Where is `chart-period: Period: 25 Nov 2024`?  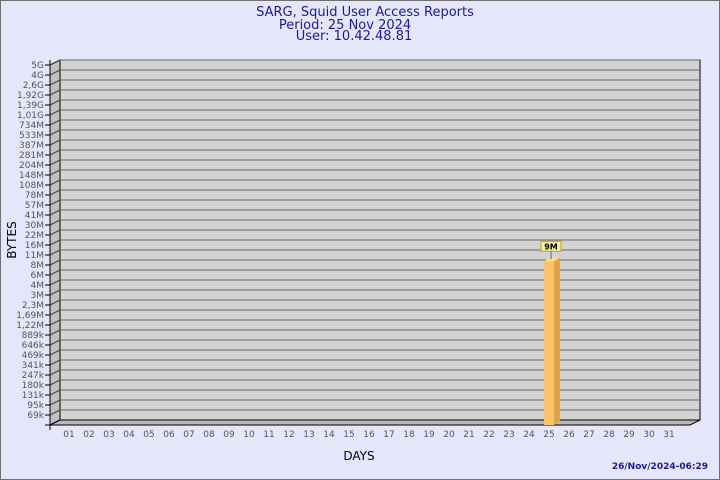 chart-period: Period: 25 Nov 2024 is located at coordinates (345, 25).